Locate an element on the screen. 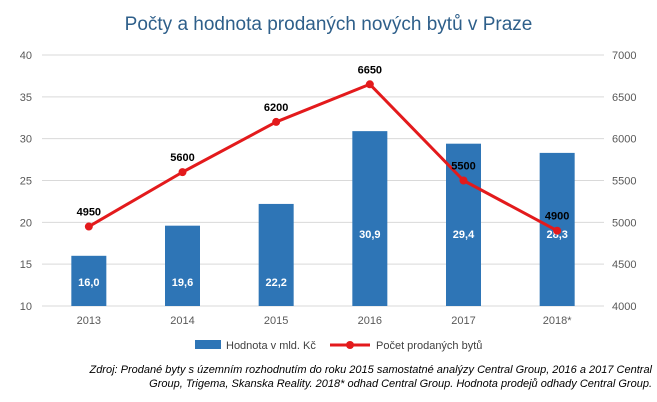  line-data-label: 6650 is located at coordinates (370, 70).